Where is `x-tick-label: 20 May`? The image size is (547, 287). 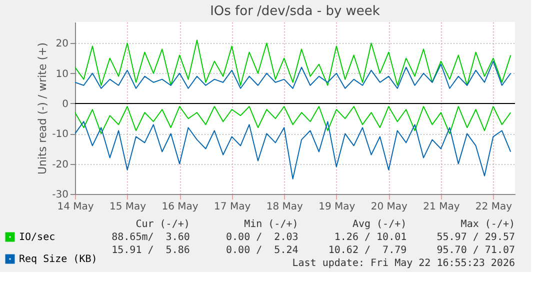 x-tick-label: 20 May is located at coordinates (389, 207).